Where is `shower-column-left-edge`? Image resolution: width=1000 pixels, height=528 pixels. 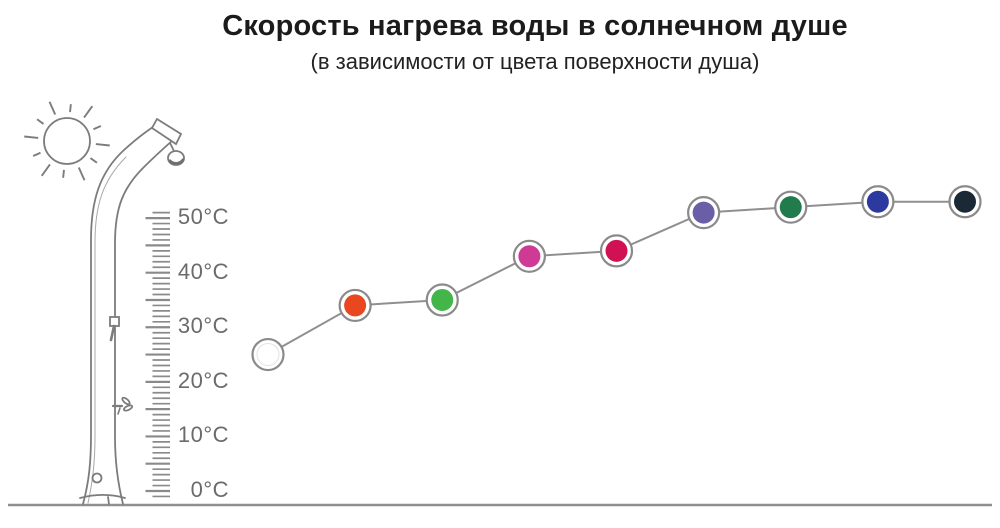 shower-column-left-edge is located at coordinates (121, 313).